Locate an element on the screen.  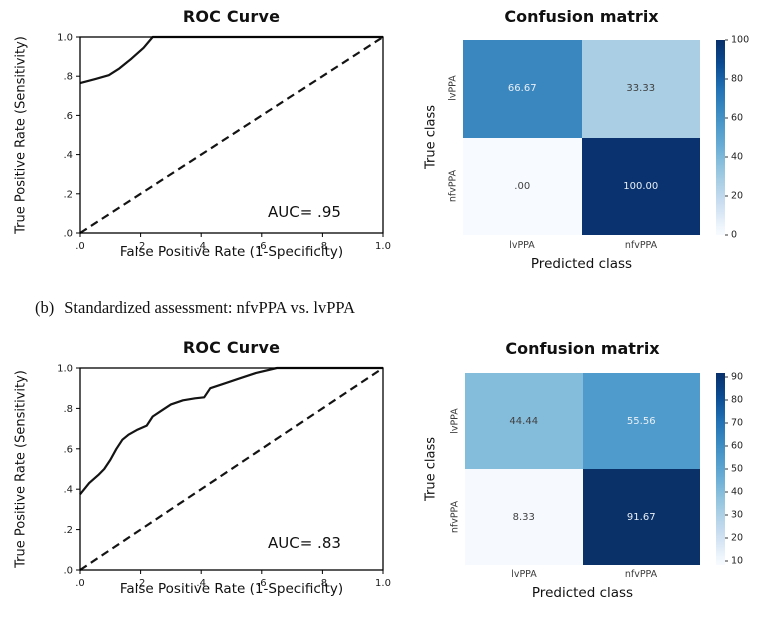
confusion-matrix-grid: 44.44 55.56 8.33 91.67 is located at coordinates (582, 469).